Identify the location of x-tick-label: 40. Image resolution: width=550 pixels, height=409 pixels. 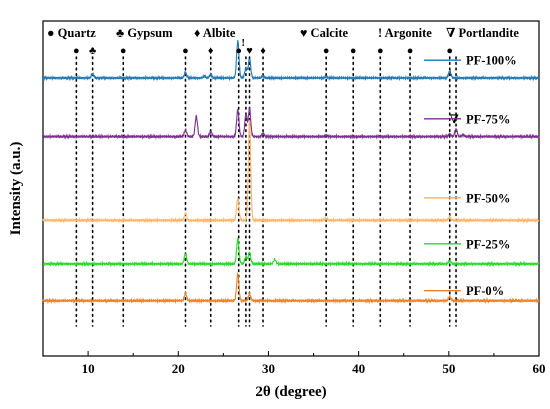
(358, 368).